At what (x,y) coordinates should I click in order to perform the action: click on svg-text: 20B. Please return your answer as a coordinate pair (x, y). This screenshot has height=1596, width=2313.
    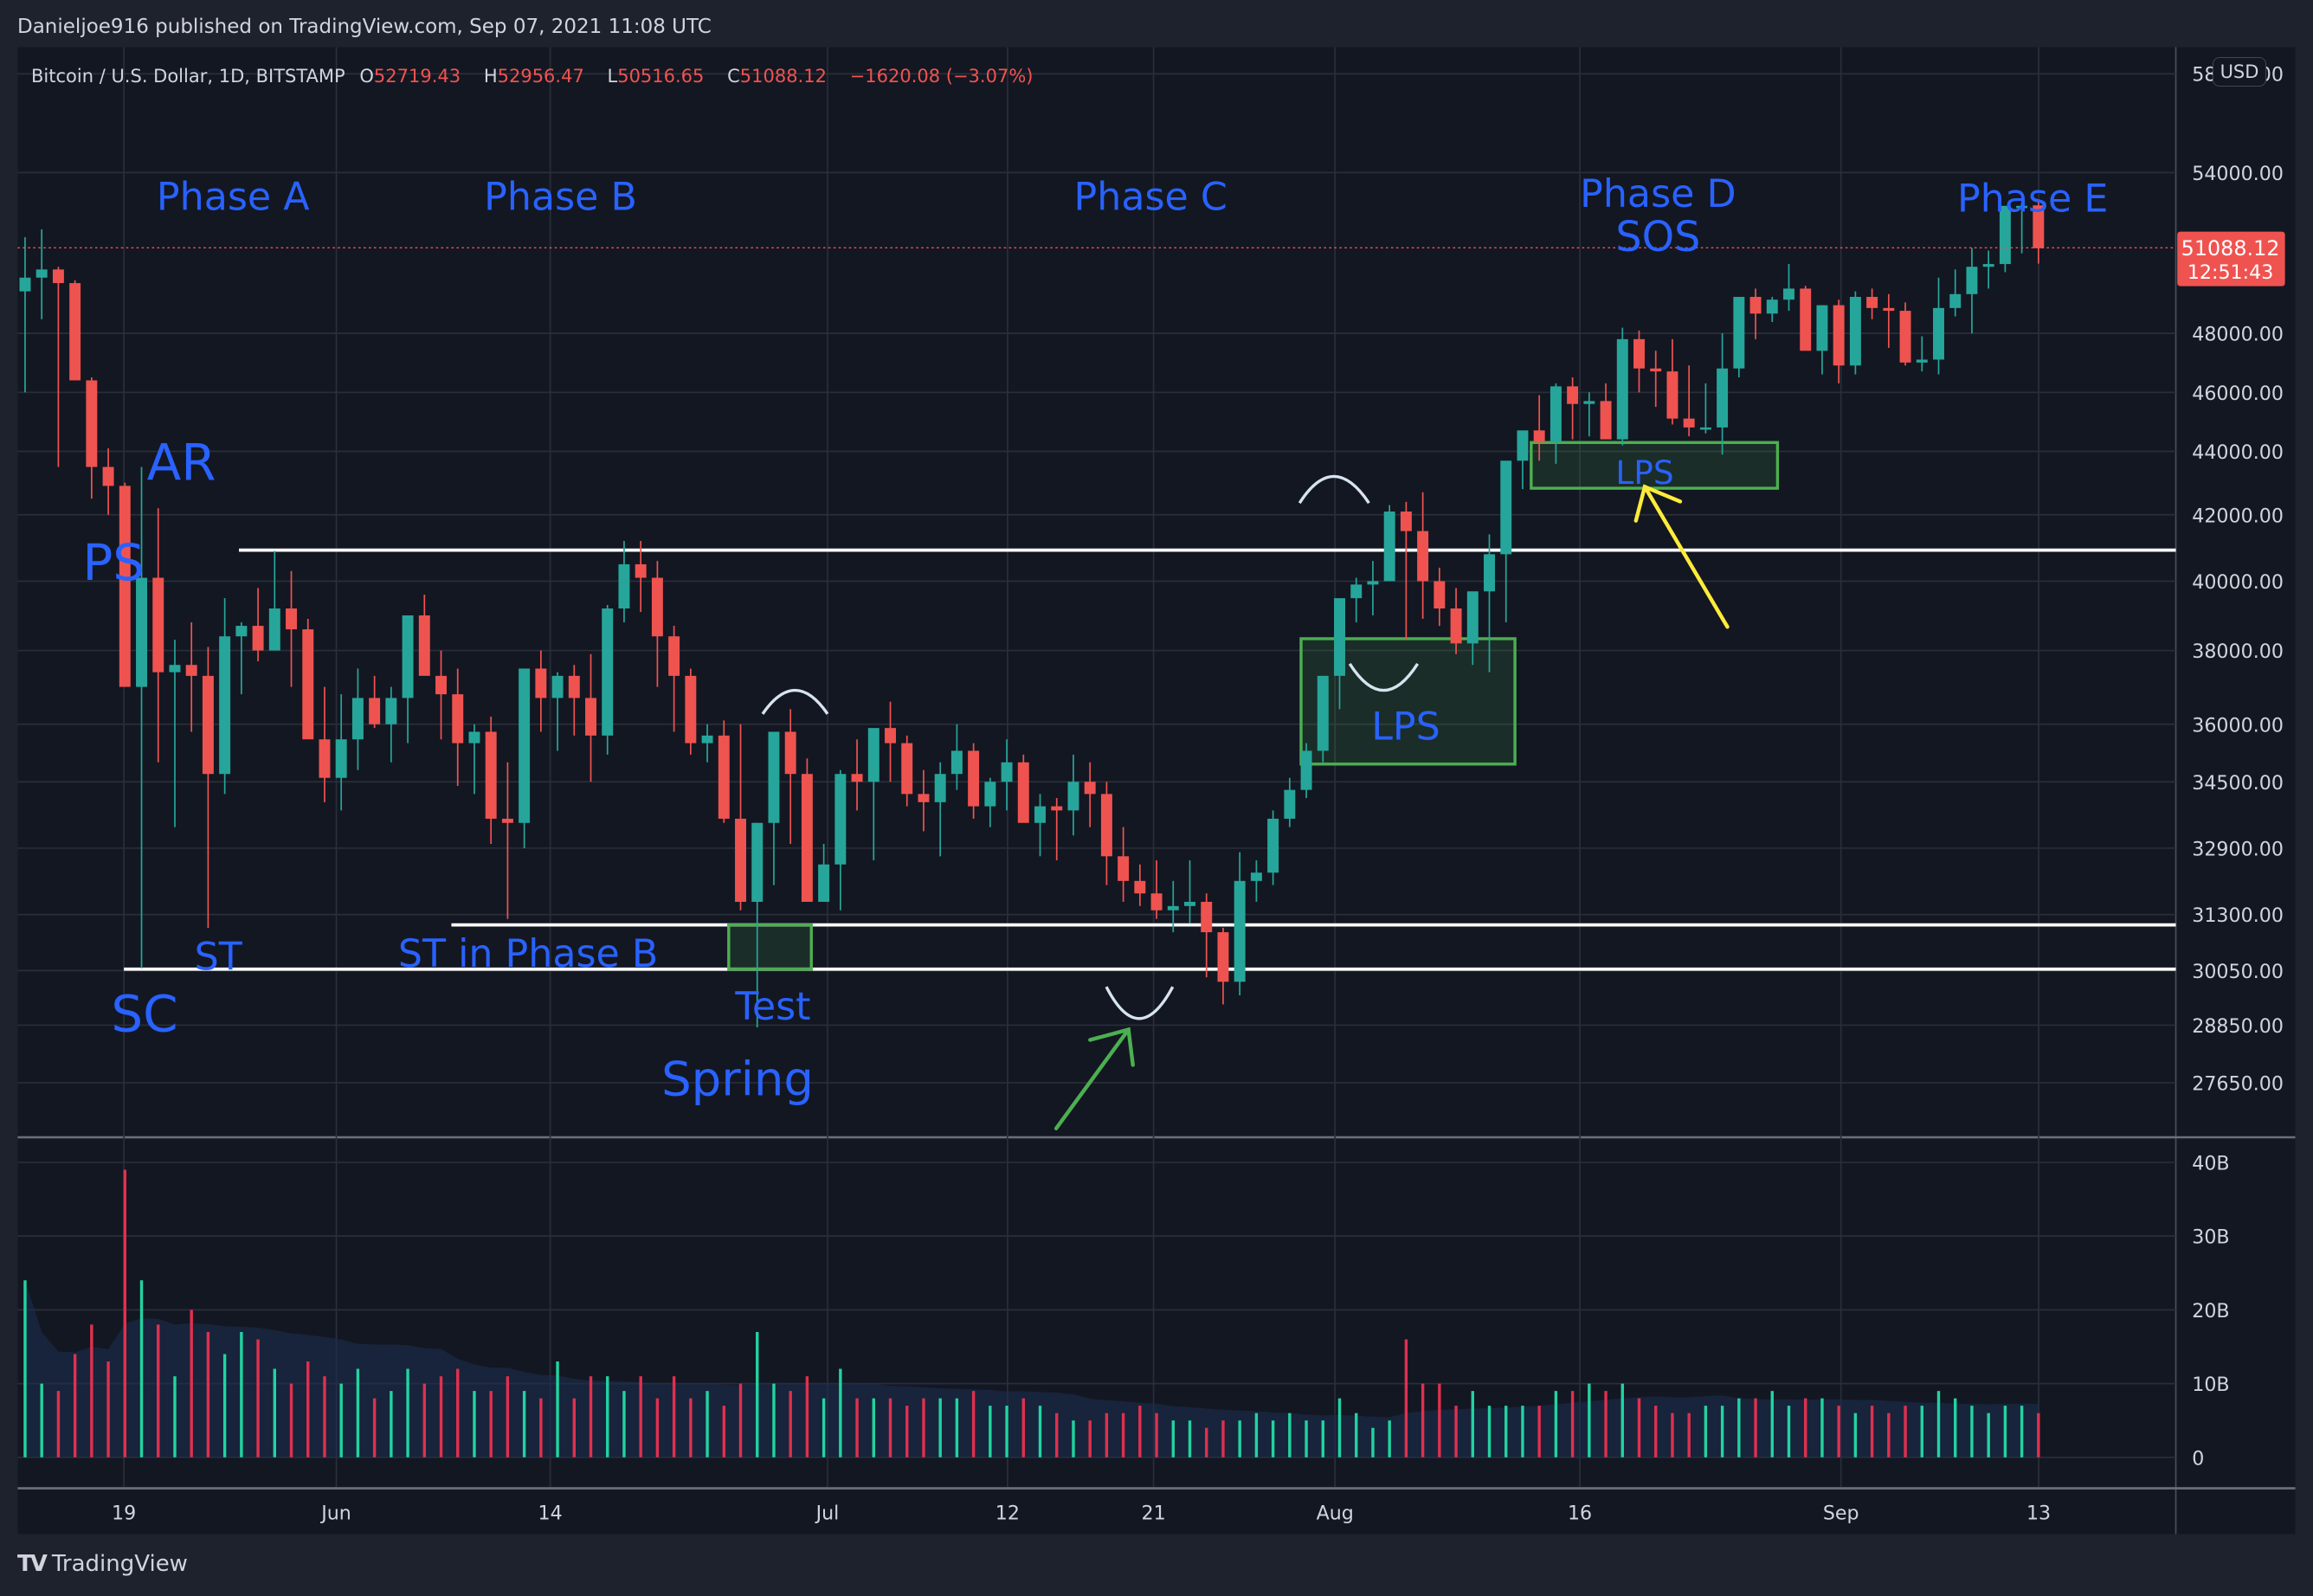
    Looking at the image, I should click on (2210, 1311).